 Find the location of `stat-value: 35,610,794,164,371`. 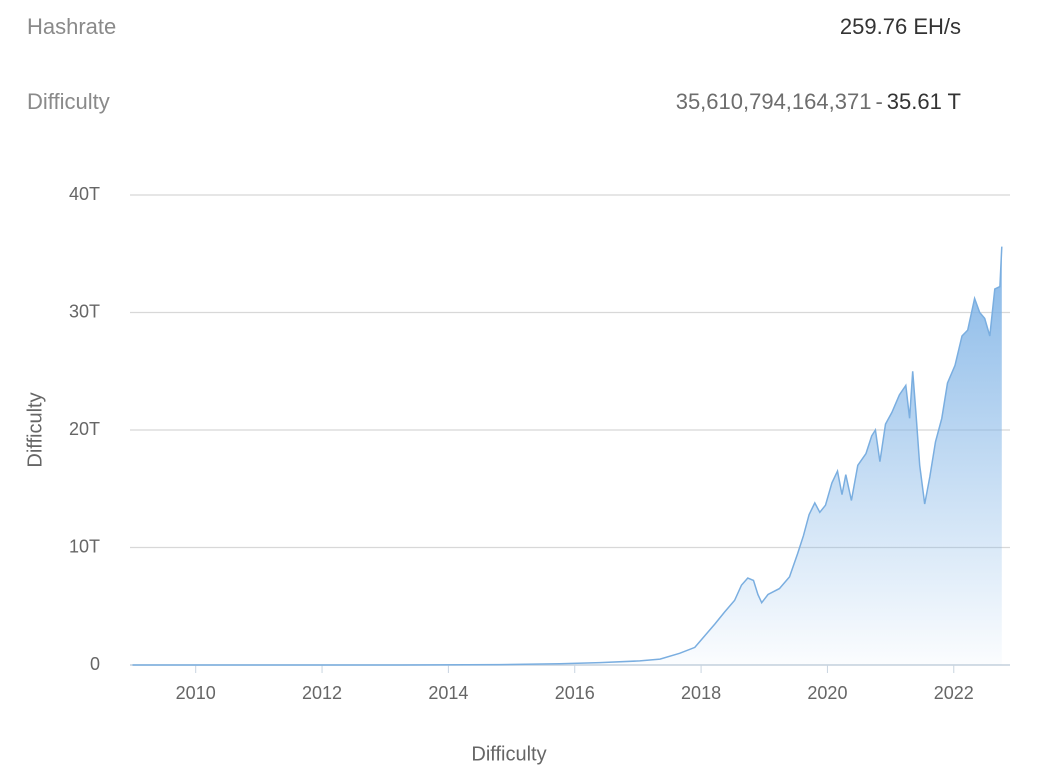

stat-value: 35,610,794,164,371 is located at coordinates (773, 101).